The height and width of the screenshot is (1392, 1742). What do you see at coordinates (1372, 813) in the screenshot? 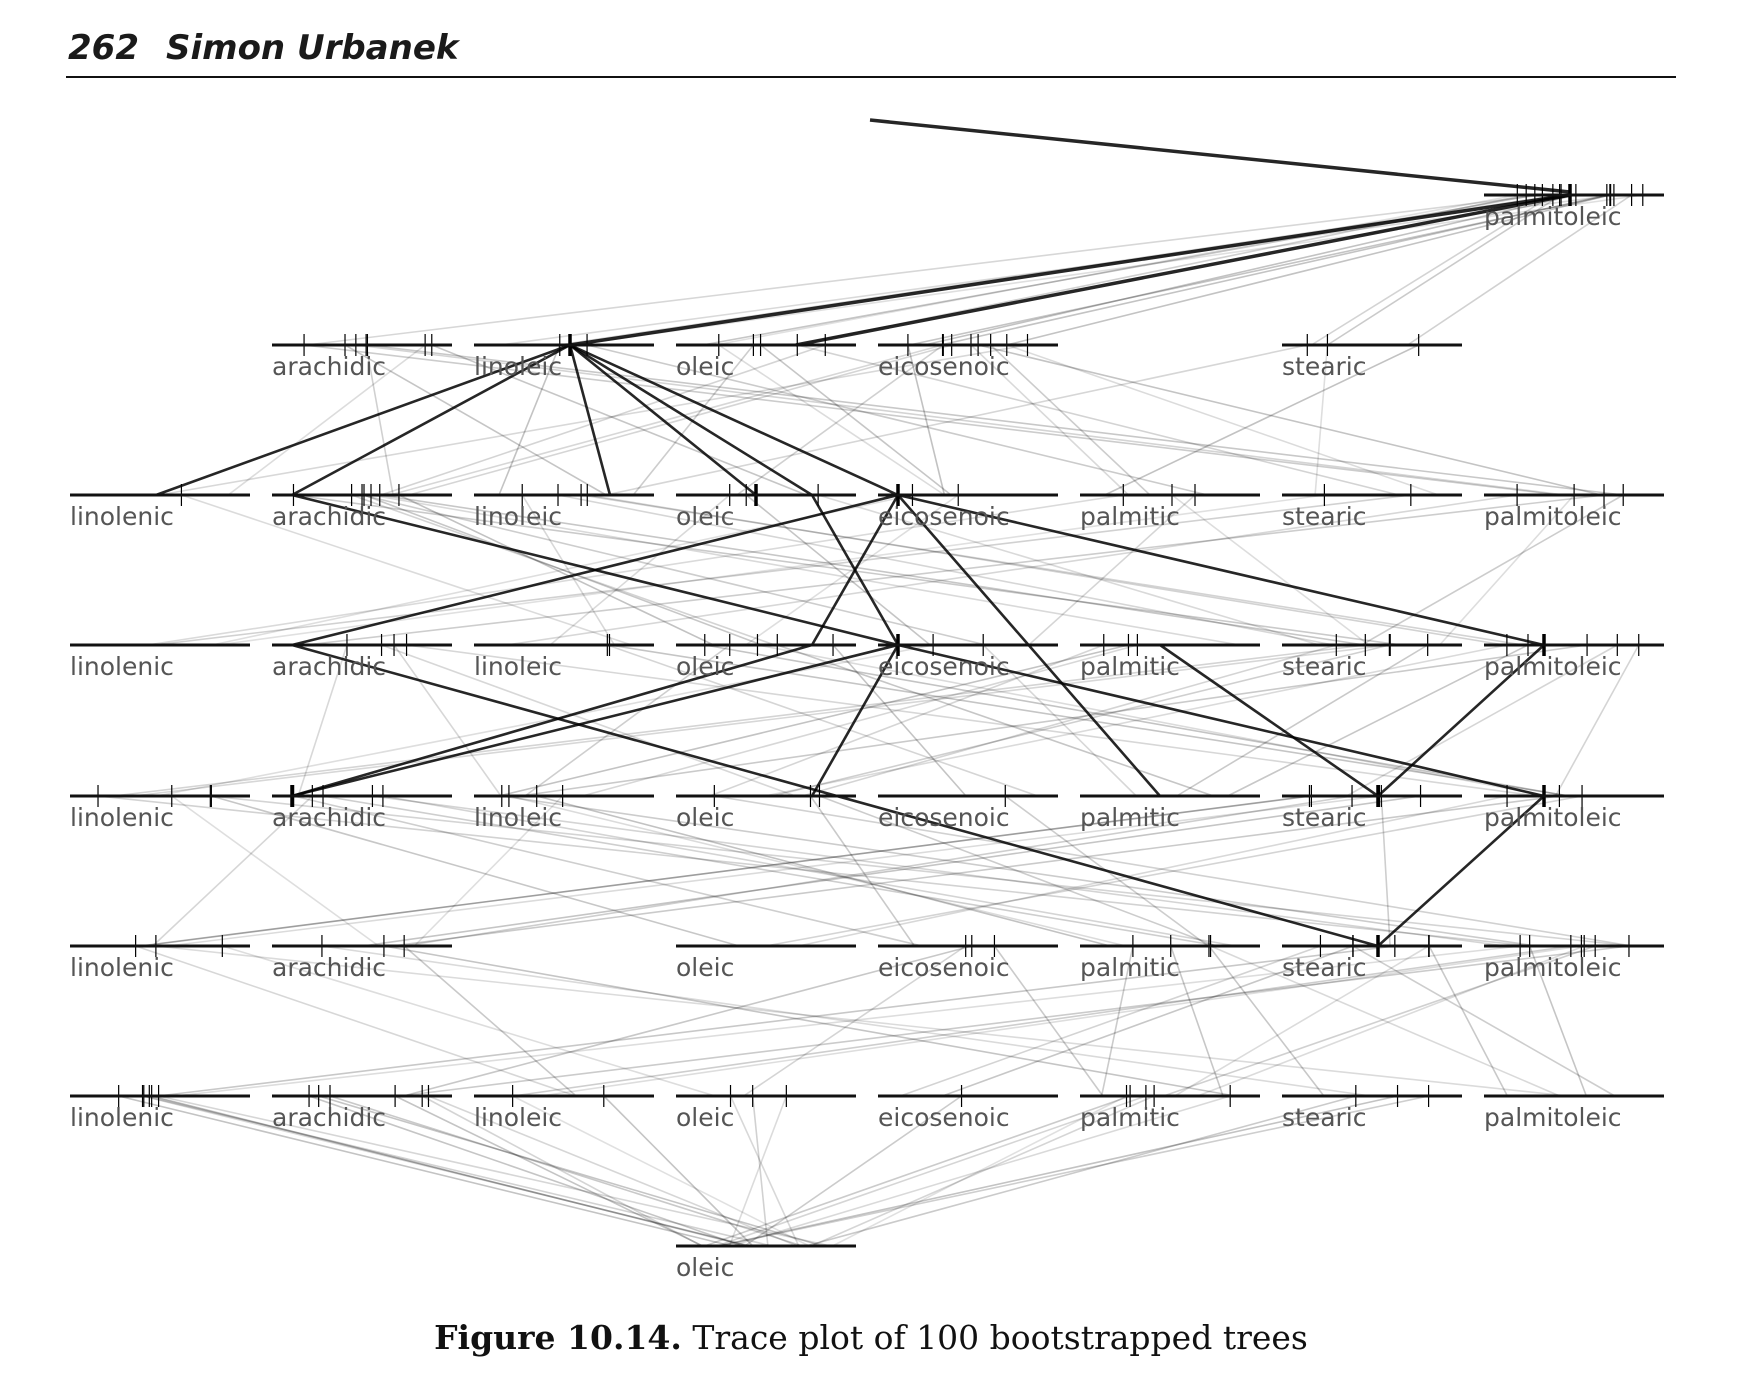
I see `node-4-stearic: stearic` at bounding box center [1372, 813].